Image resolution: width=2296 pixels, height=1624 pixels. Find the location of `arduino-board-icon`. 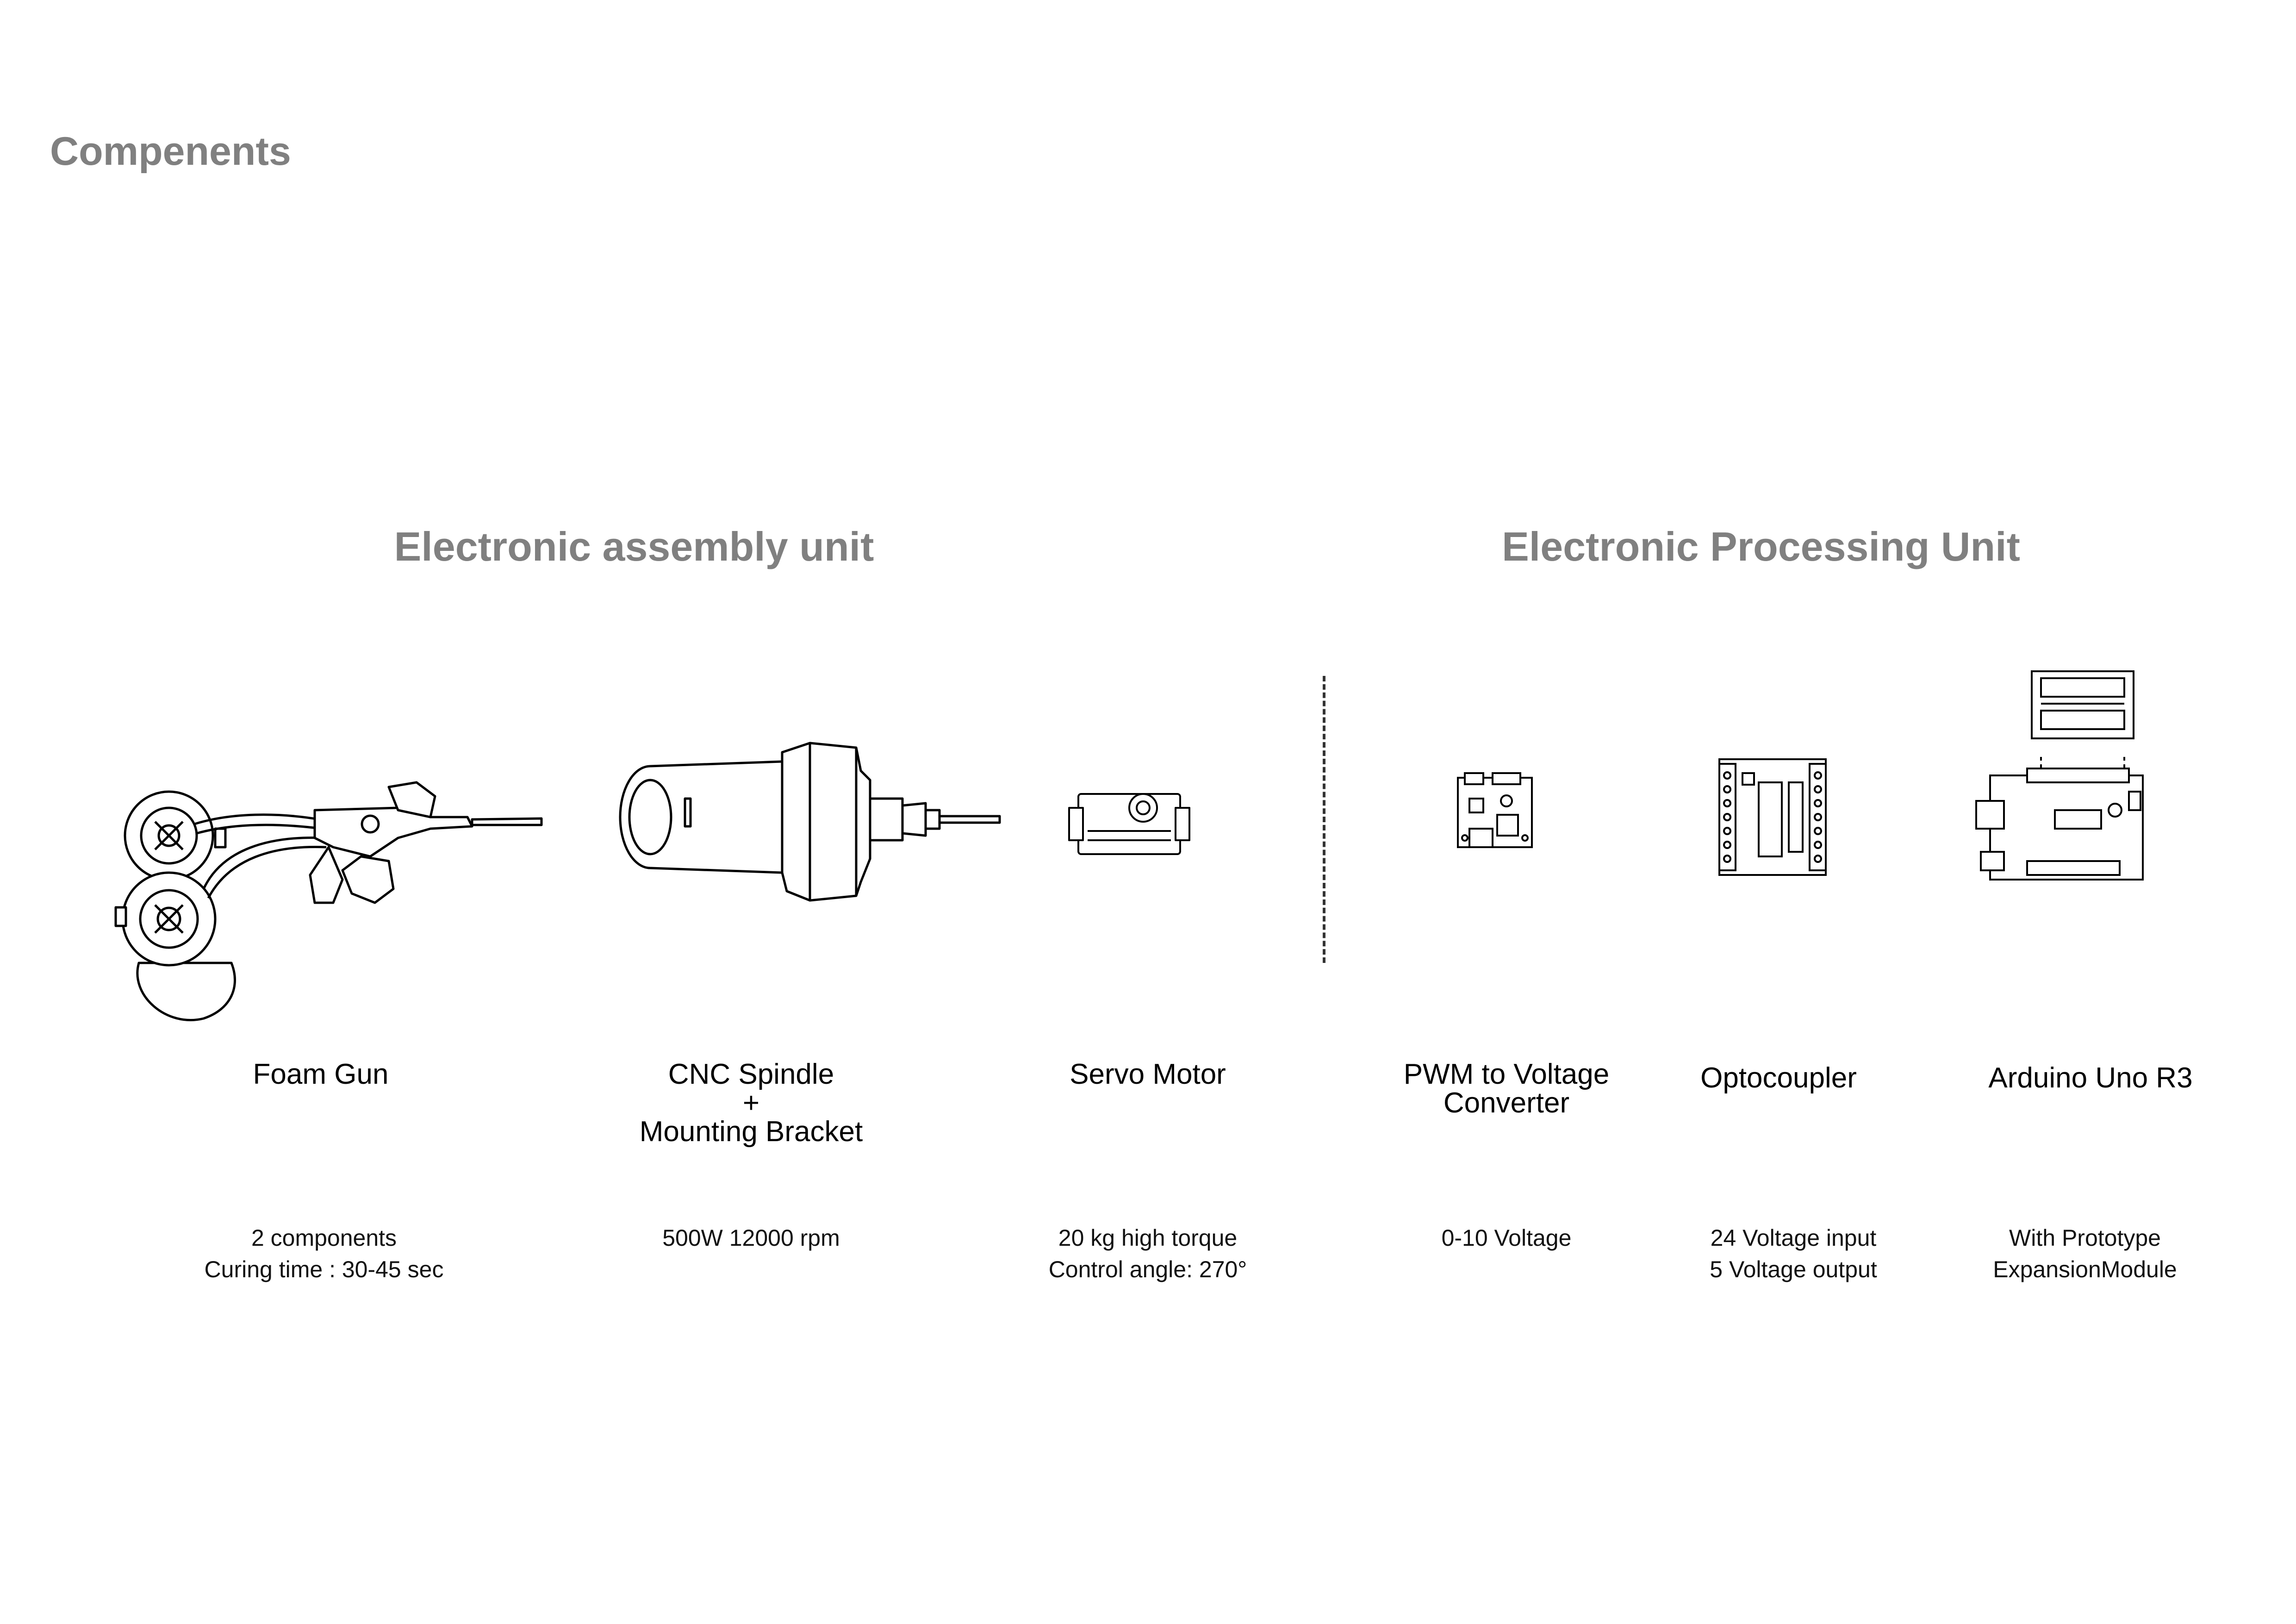

arduino-board-icon is located at coordinates (2064, 777).